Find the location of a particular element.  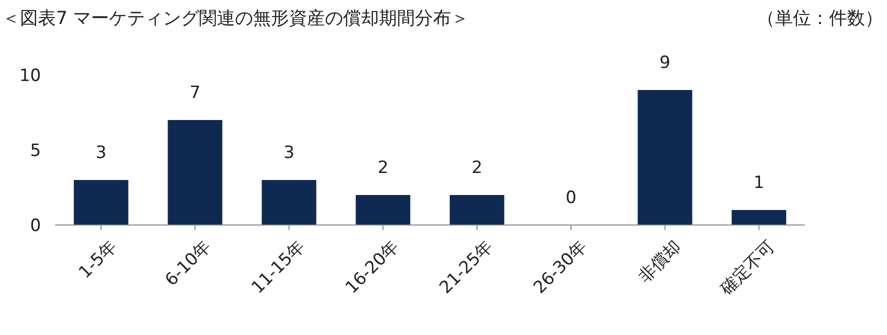

y-tick-label: 10 is located at coordinates (30, 76).